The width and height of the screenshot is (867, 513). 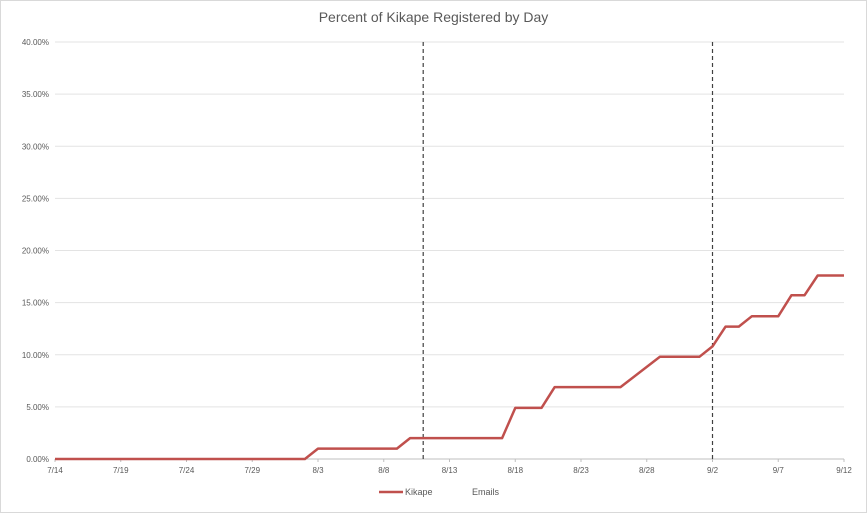 What do you see at coordinates (37, 407) in the screenshot?
I see `y-tick-label: 5.00%` at bounding box center [37, 407].